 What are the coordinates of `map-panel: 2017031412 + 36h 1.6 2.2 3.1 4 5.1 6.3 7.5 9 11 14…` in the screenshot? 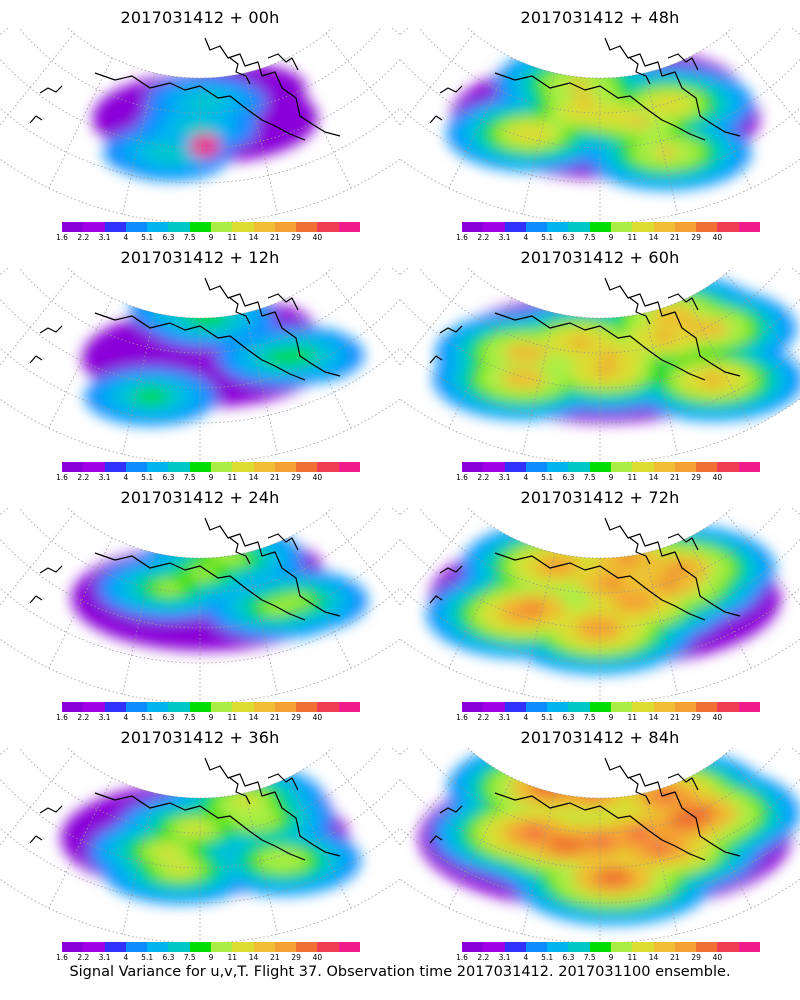 It's located at (200, 841).